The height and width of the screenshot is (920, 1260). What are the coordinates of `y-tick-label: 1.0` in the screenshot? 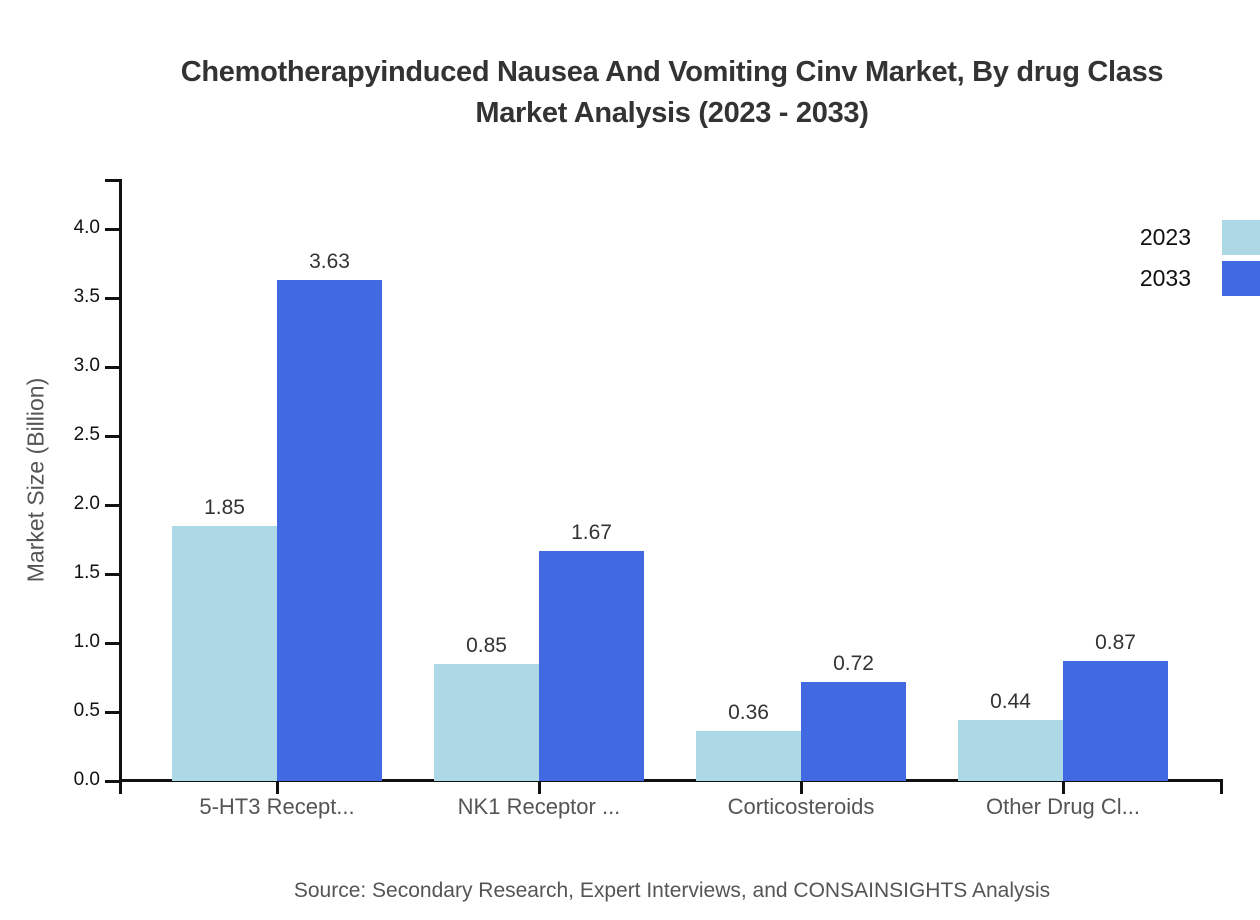 It's located at (86, 641).